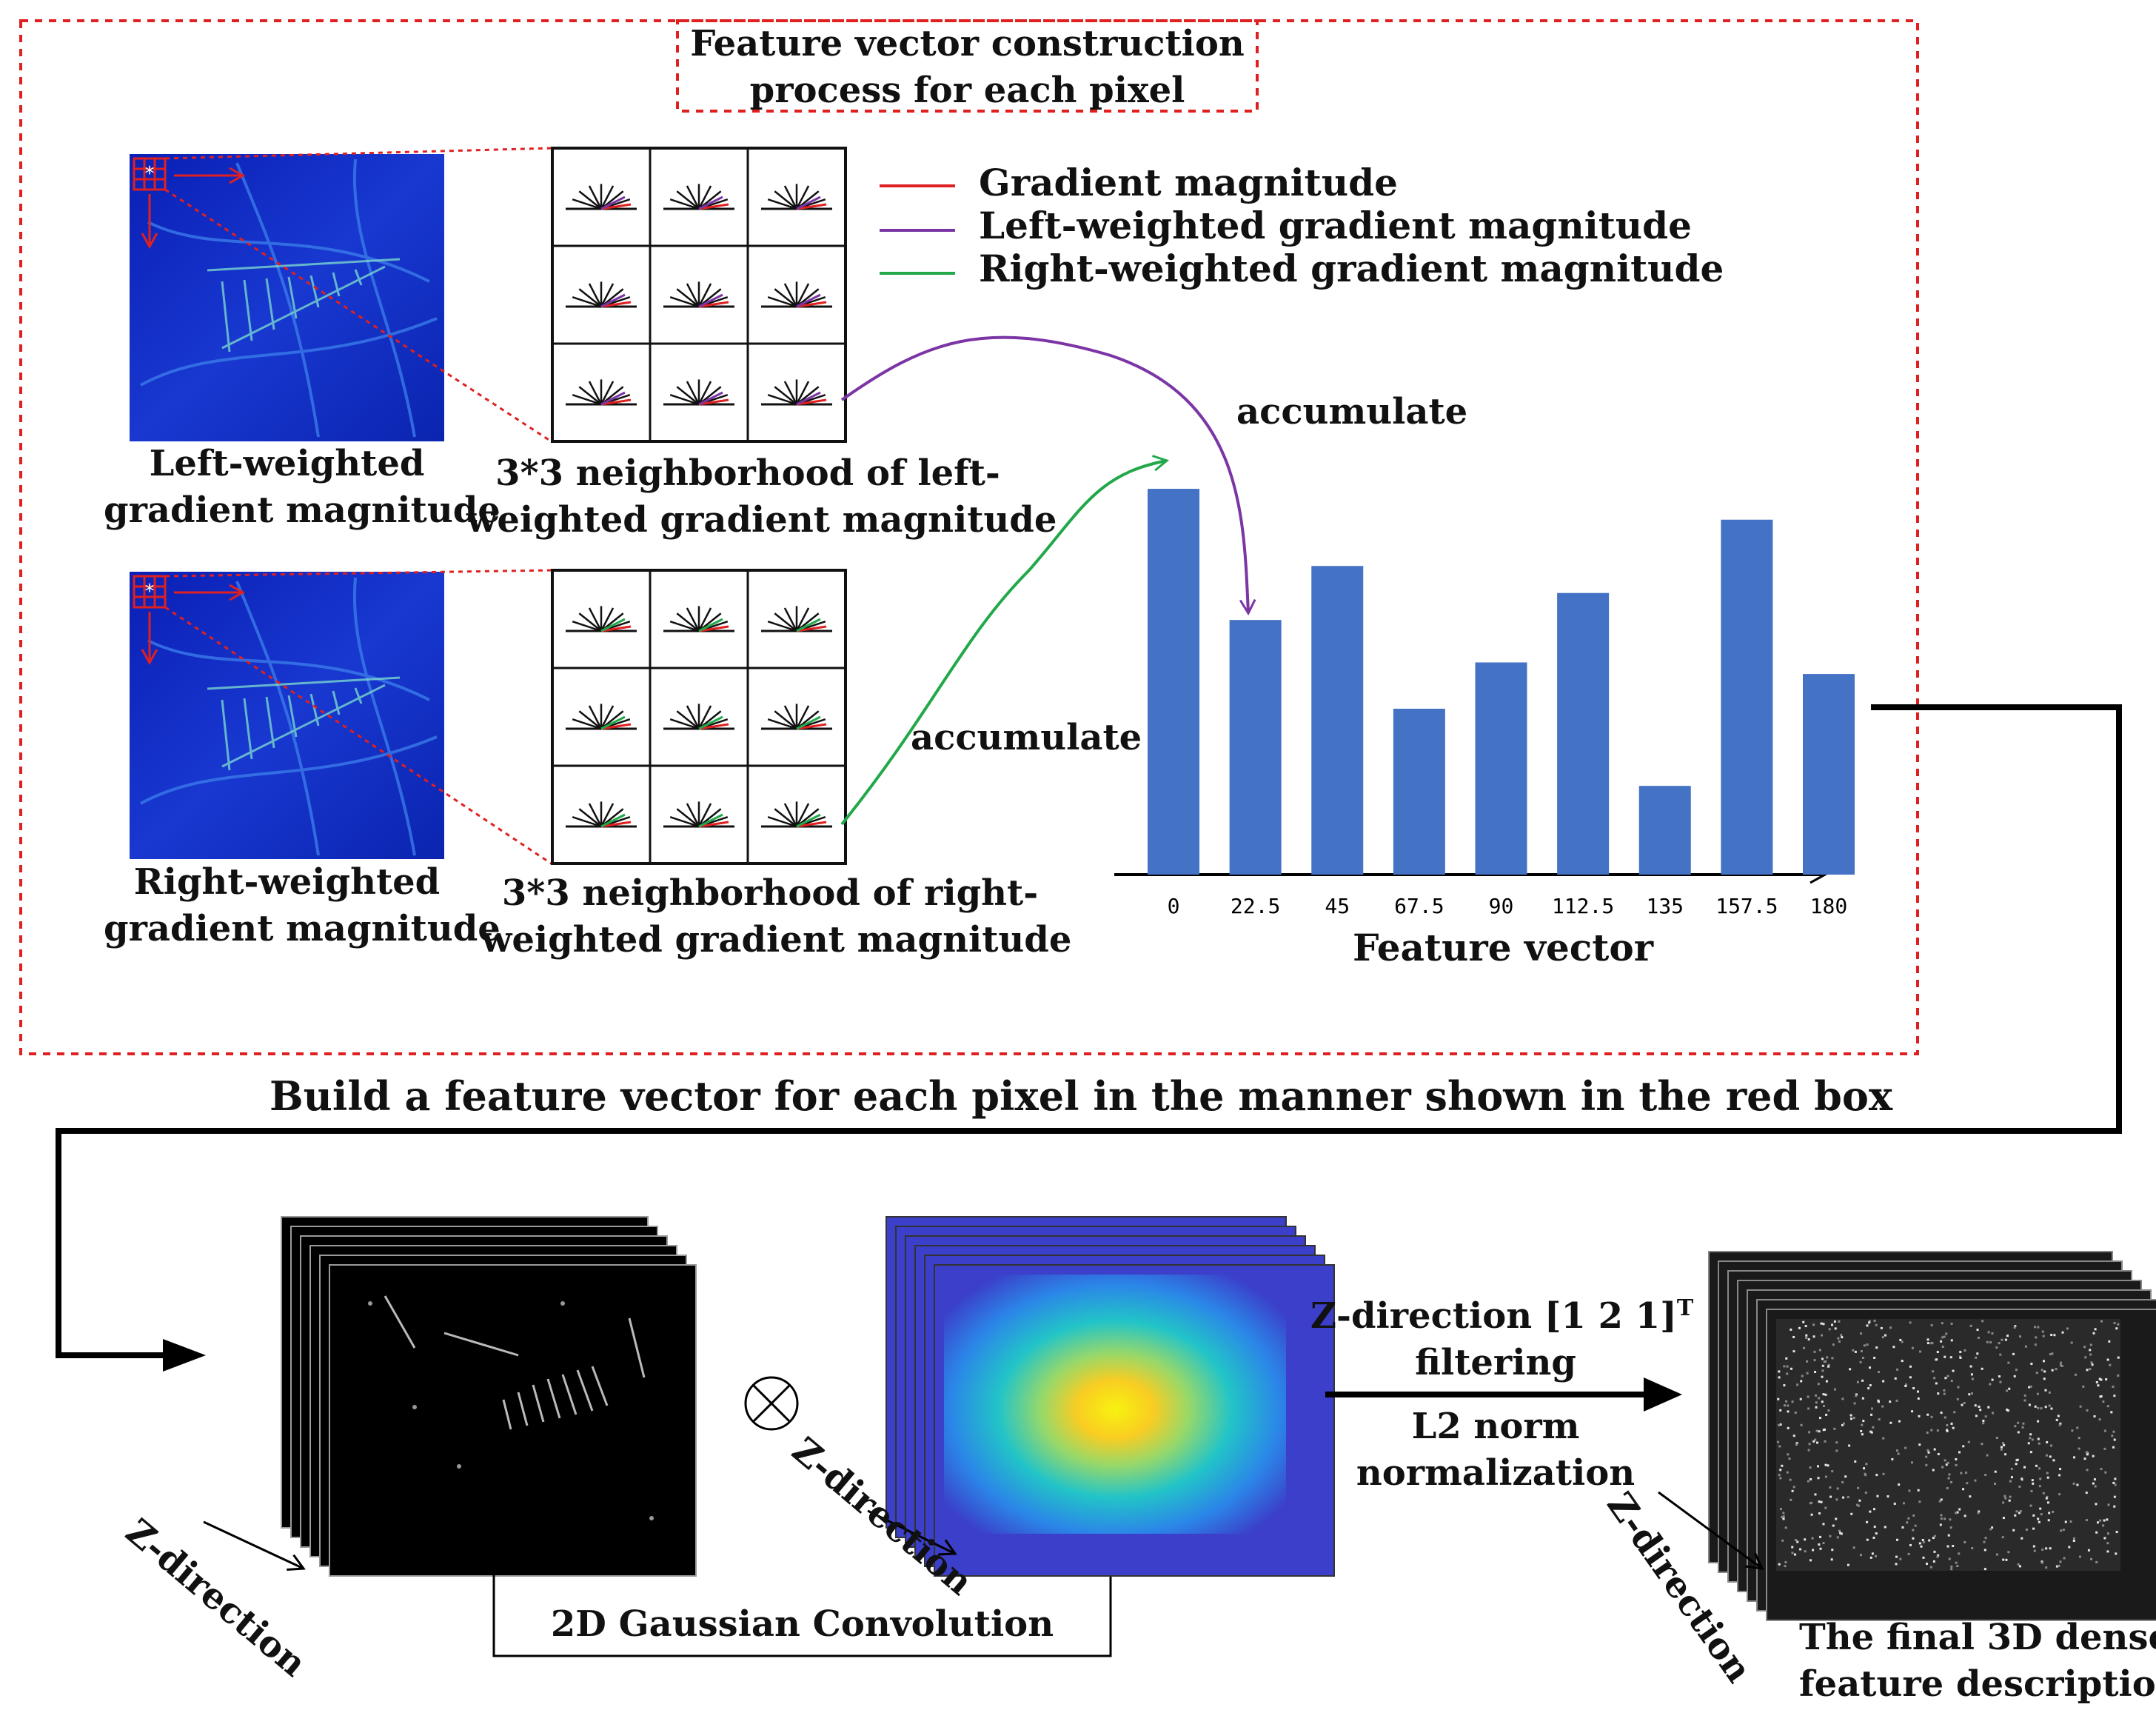 This screenshot has height=1710, width=2156. What do you see at coordinates (1665, 906) in the screenshot?
I see `tick-label: 135` at bounding box center [1665, 906].